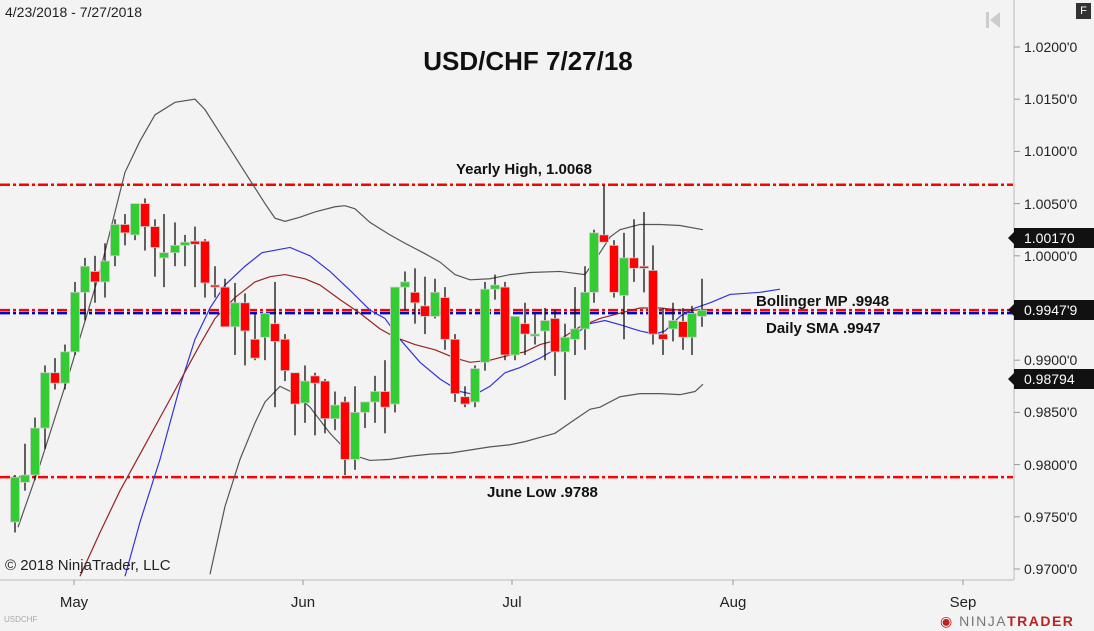  I want to click on y-tick-label: 0.9700'0, so click(1051, 569).